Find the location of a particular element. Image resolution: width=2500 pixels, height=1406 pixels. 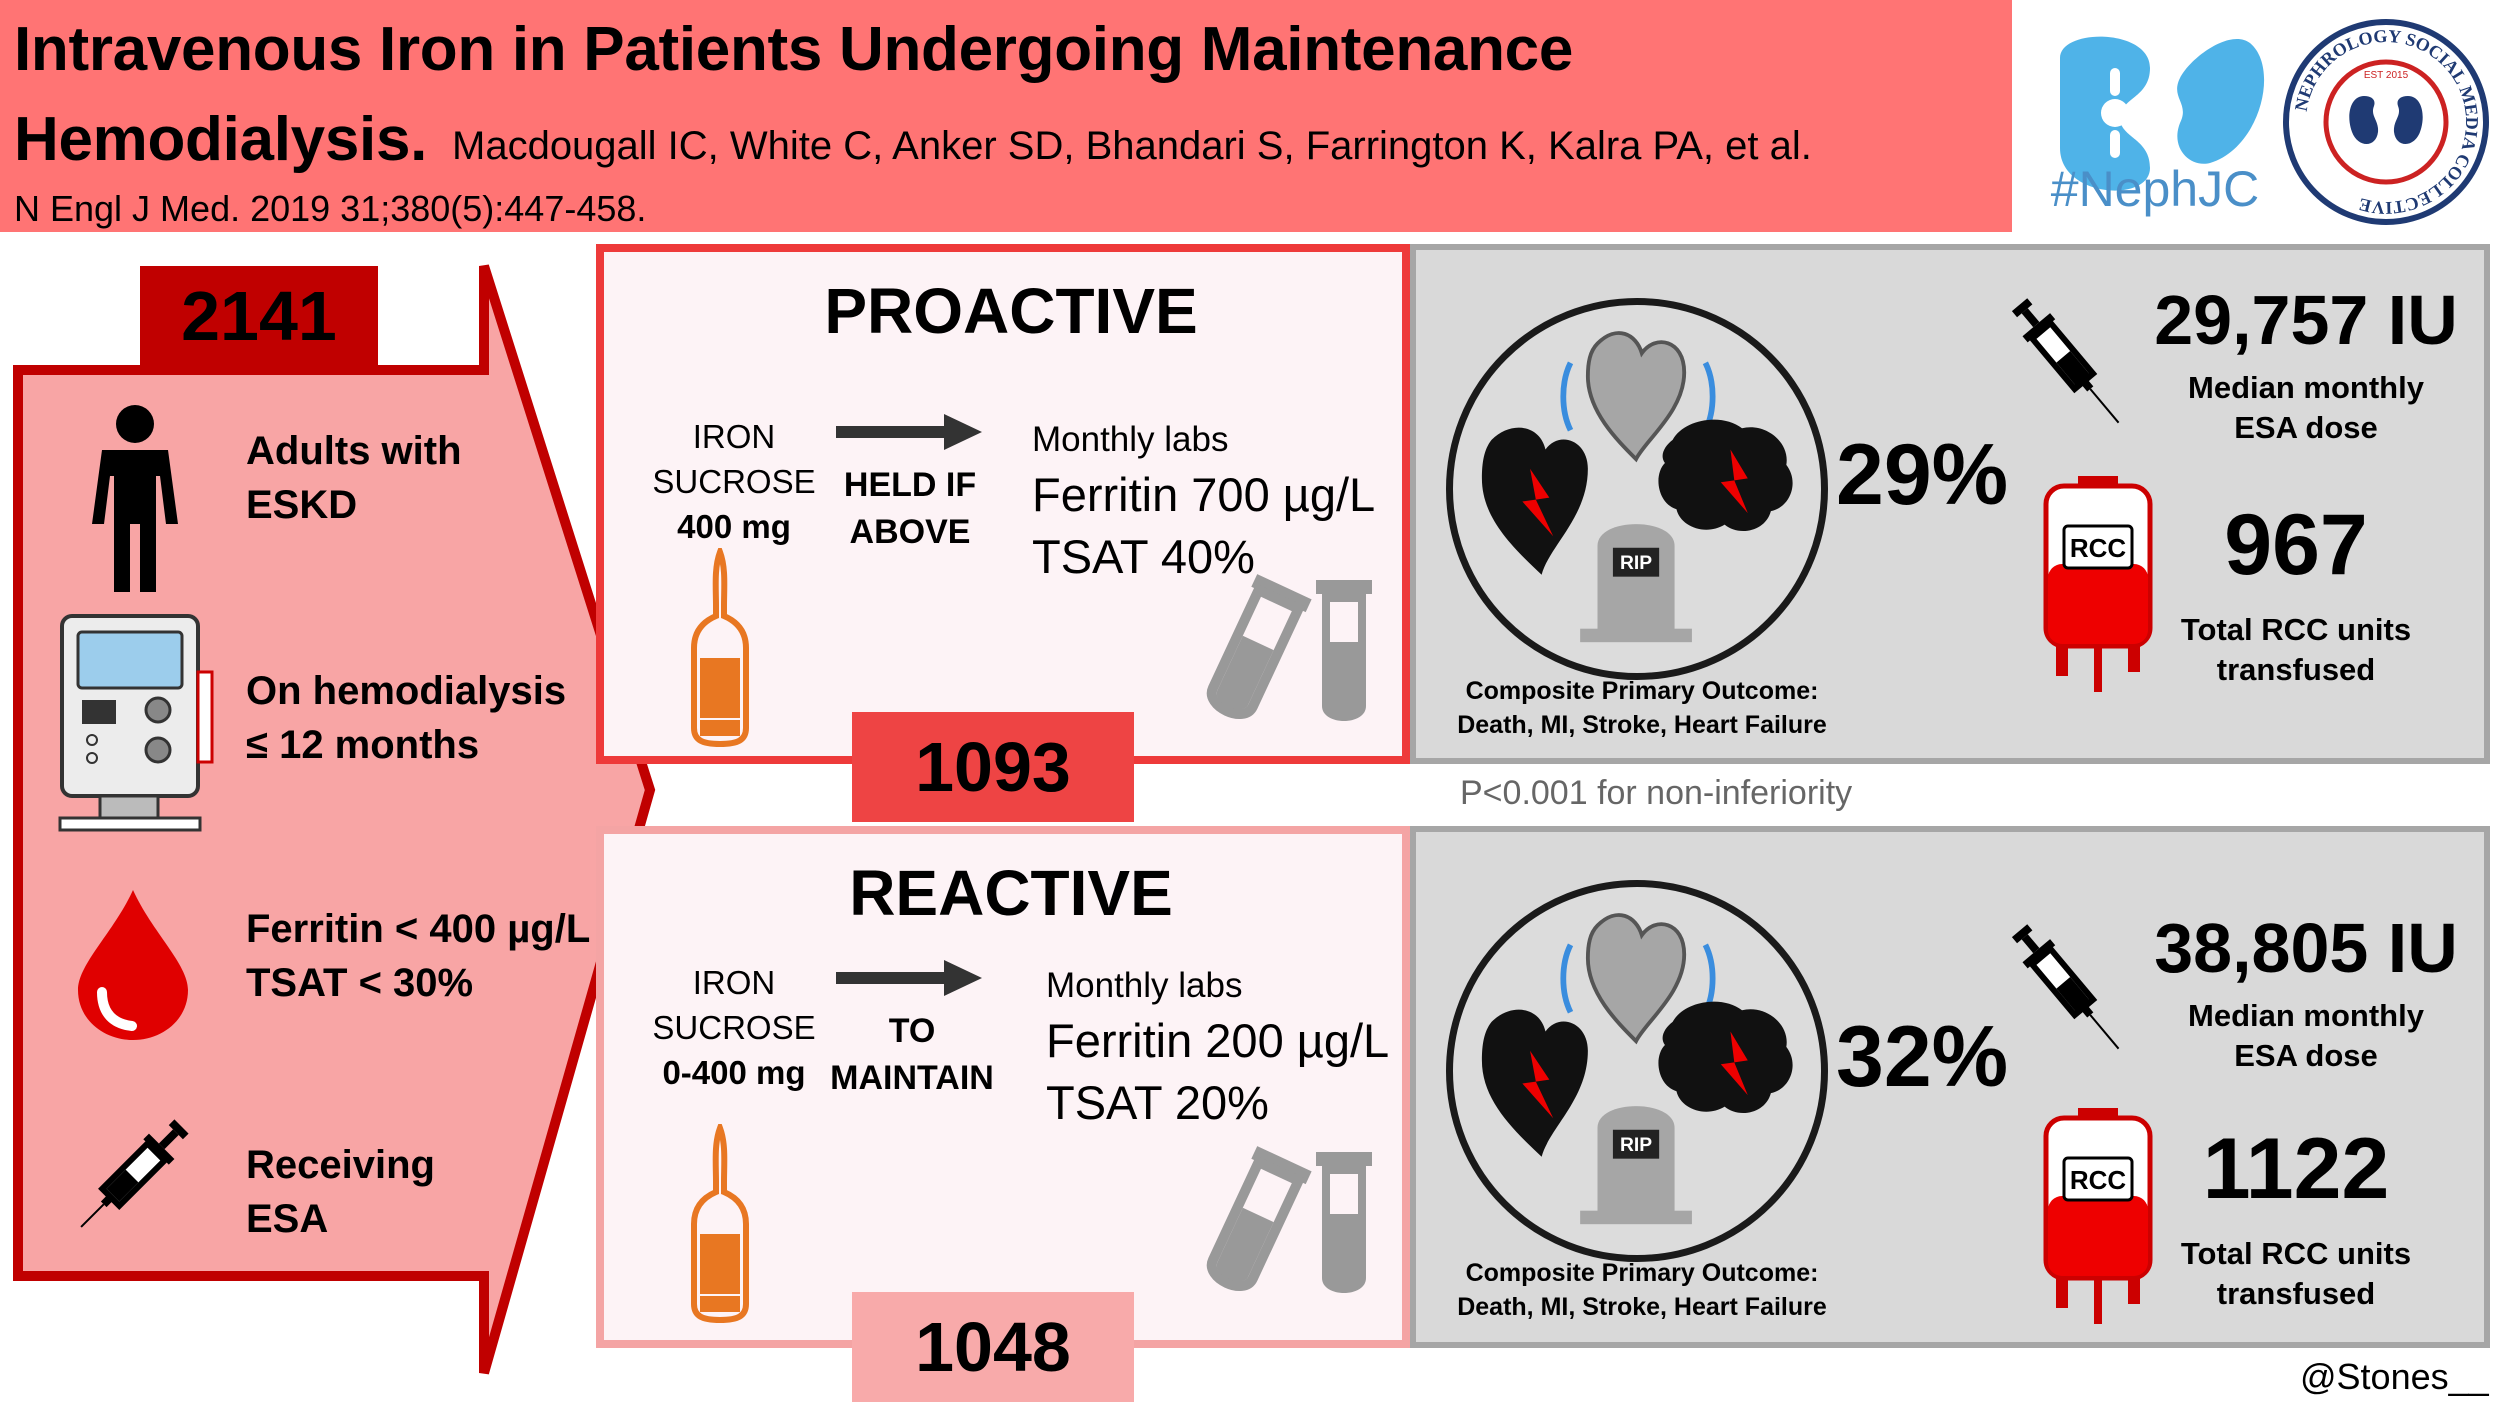

header-banner is located at coordinates (1006, 116).